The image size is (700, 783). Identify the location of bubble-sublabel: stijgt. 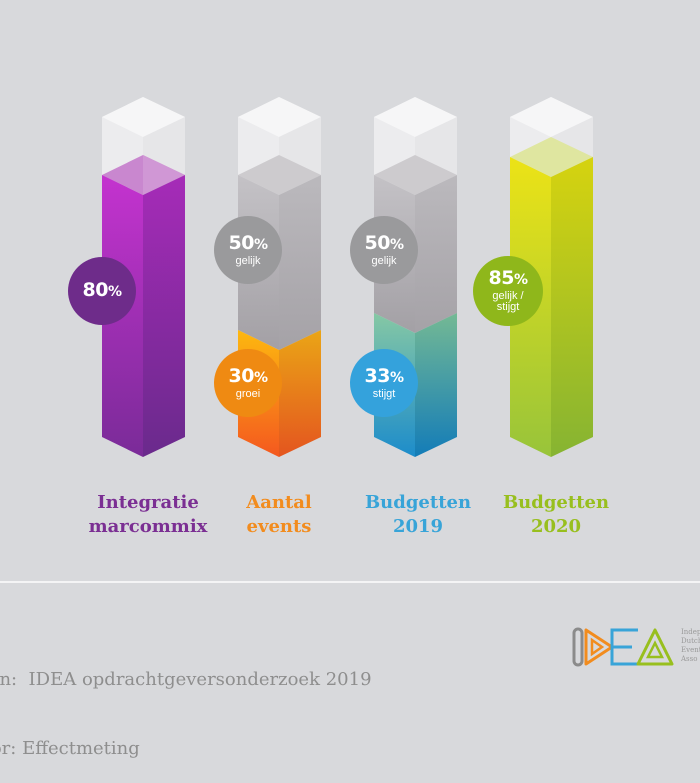
(384, 393).